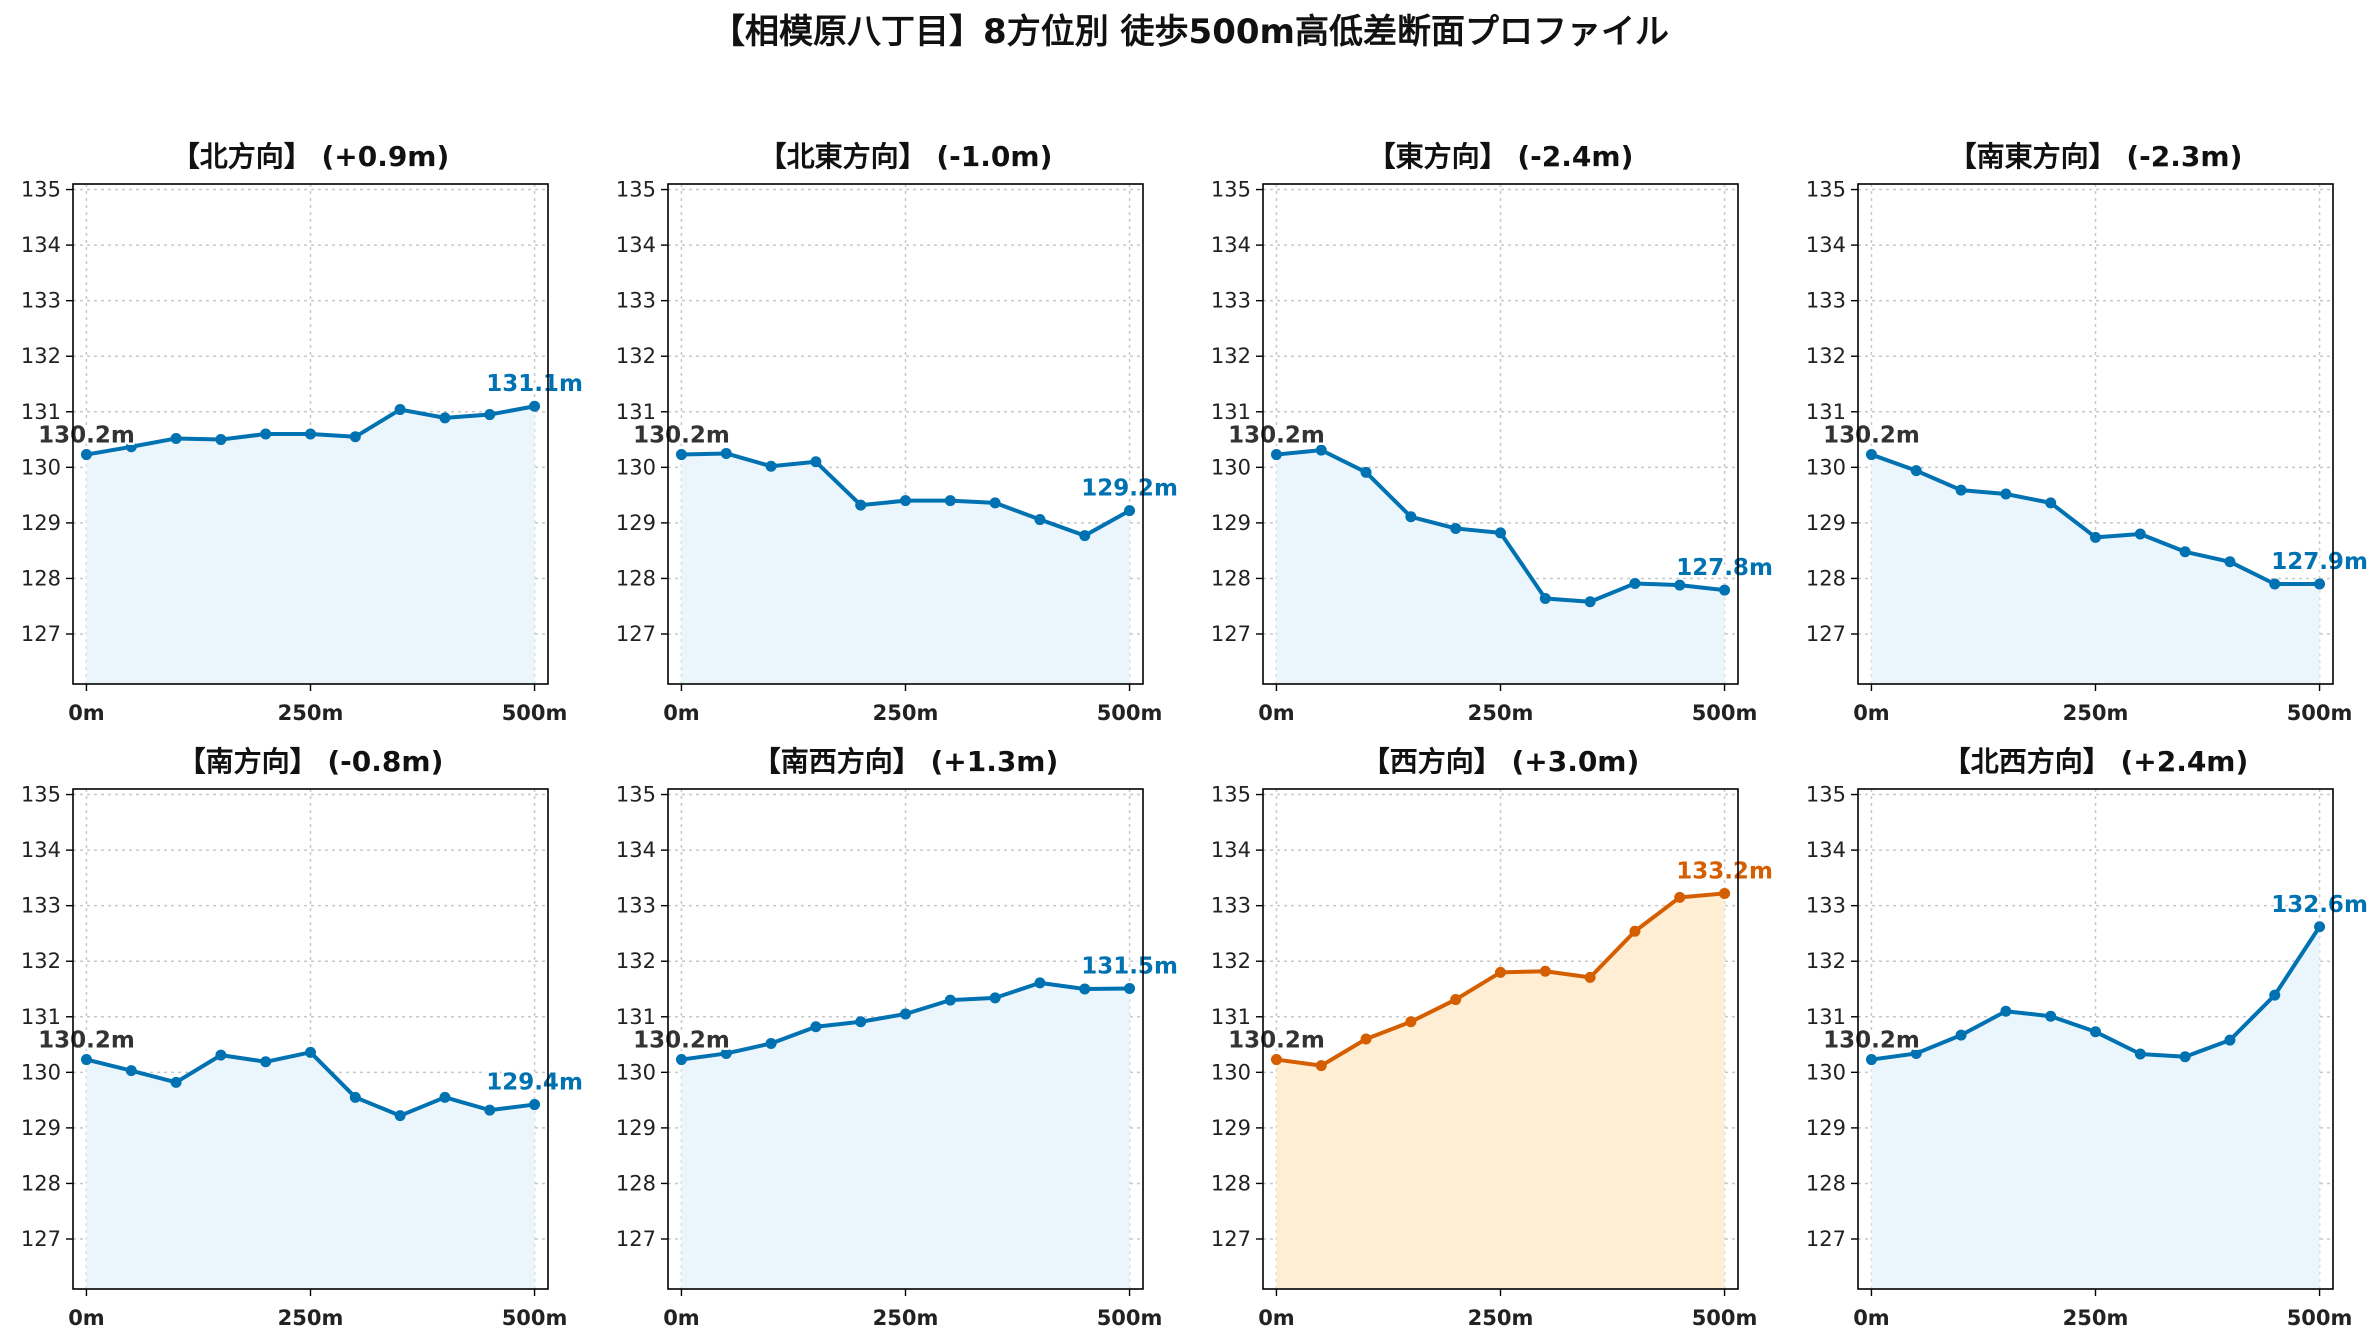  Describe the element at coordinates (2319, 562) in the screenshot. I see `end-elevation-label: 127.9m` at that location.